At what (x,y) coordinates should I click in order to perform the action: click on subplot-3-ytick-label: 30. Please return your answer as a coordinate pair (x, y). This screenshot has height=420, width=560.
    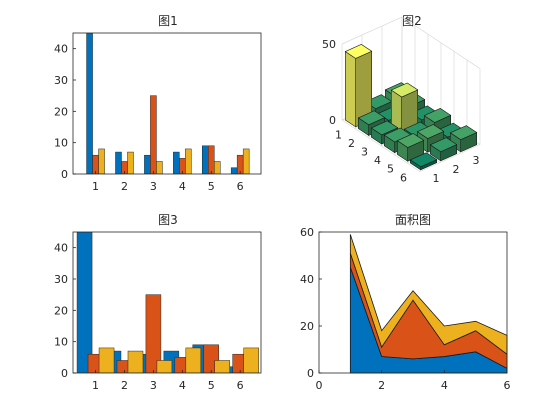
    Looking at the image, I should click on (61, 279).